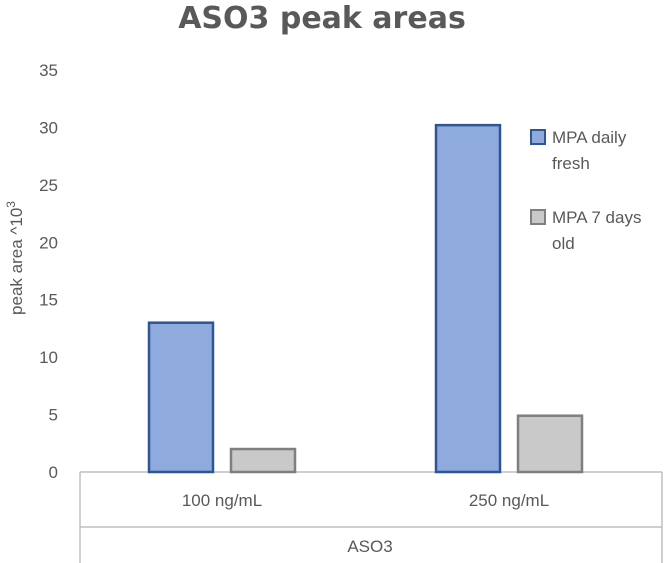  Describe the element at coordinates (596, 217) in the screenshot. I see `legend-label-line: MPA 7 days` at that location.